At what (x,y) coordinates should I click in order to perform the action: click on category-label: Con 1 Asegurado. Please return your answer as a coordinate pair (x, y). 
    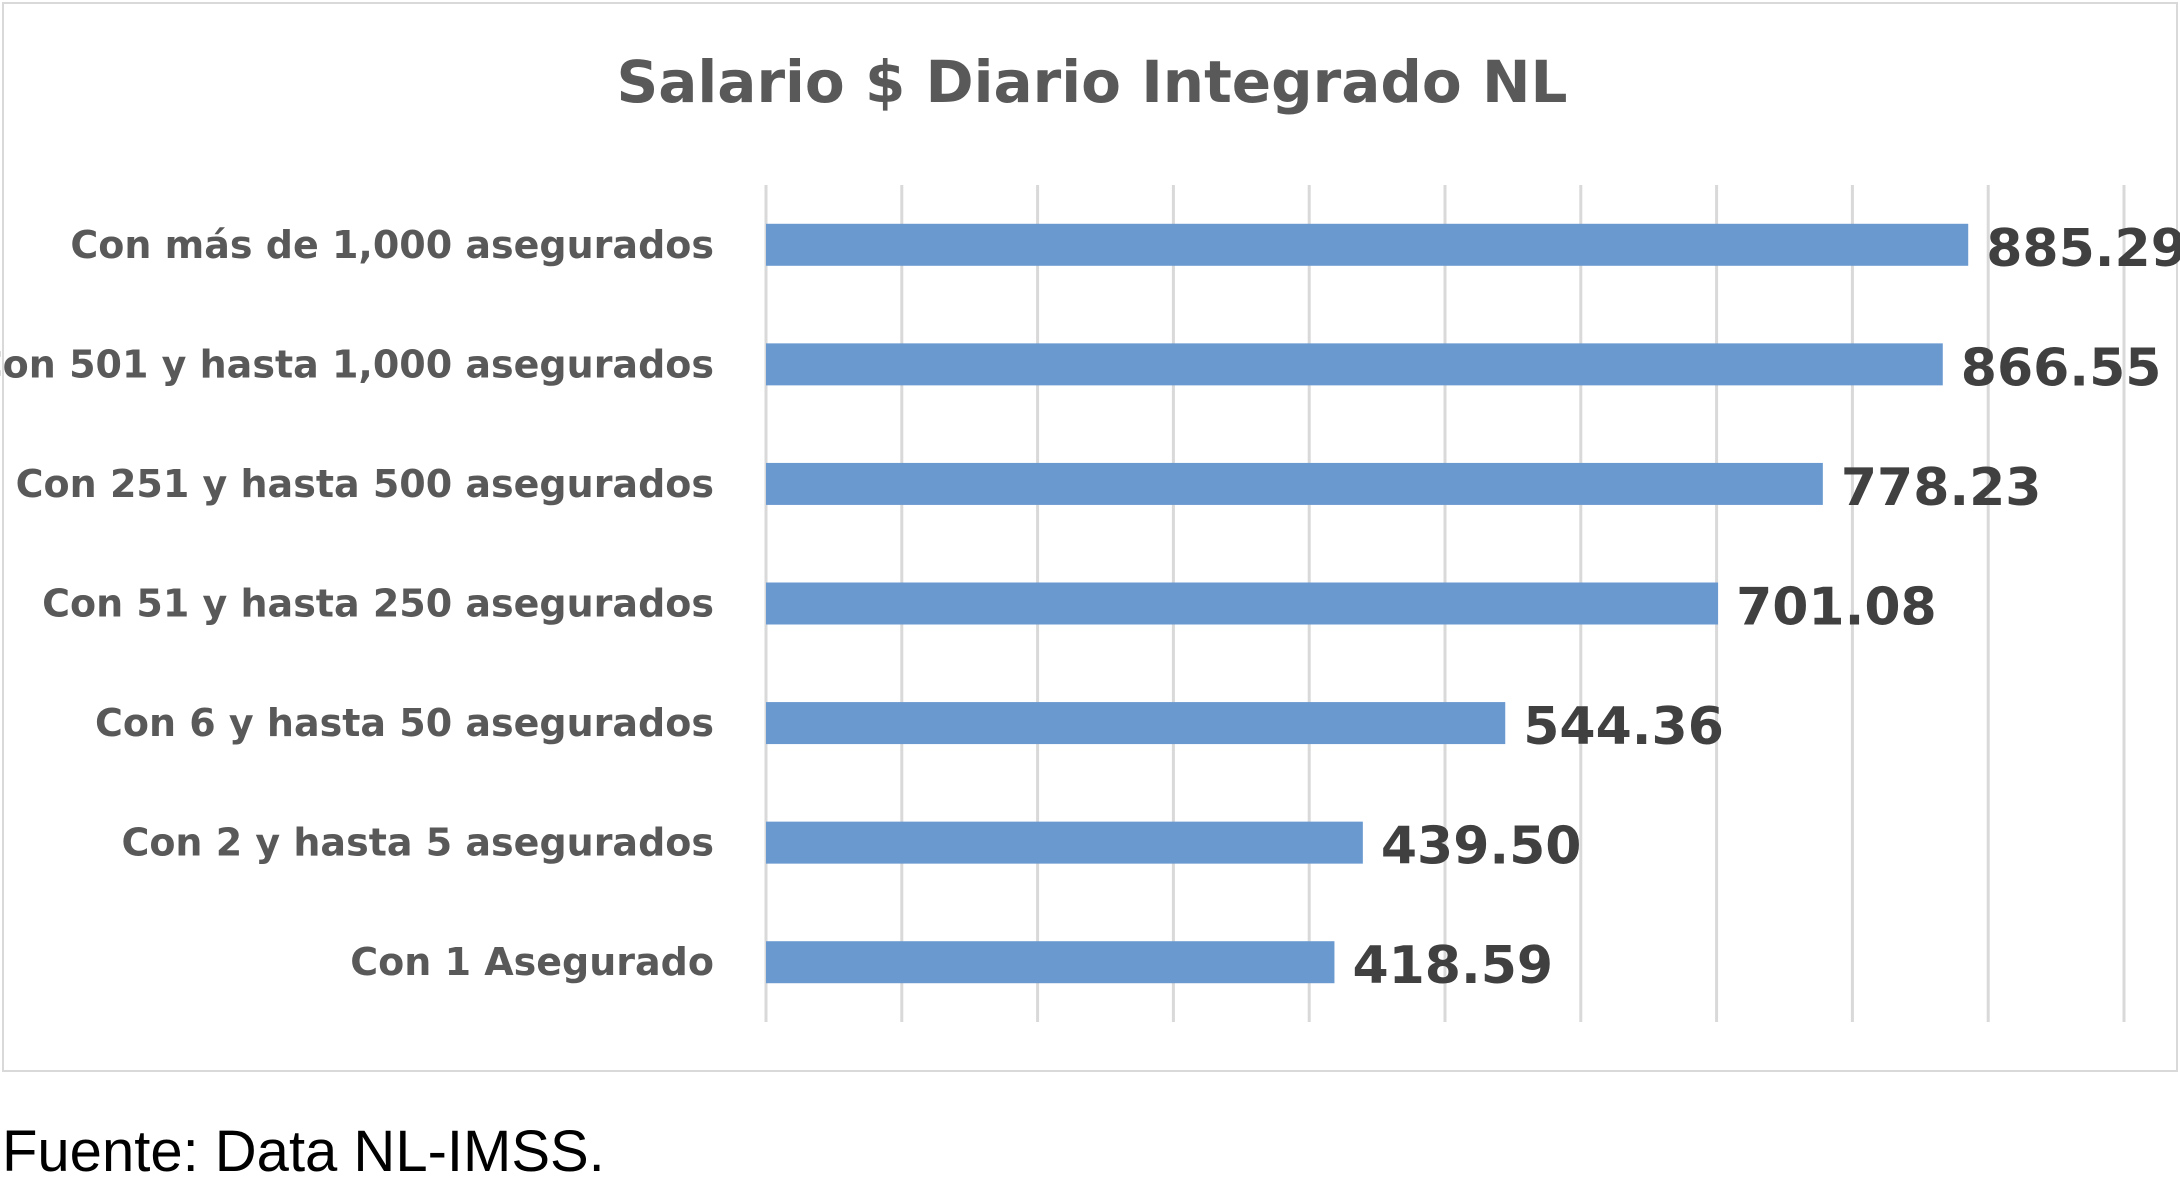
    Looking at the image, I should click on (532, 962).